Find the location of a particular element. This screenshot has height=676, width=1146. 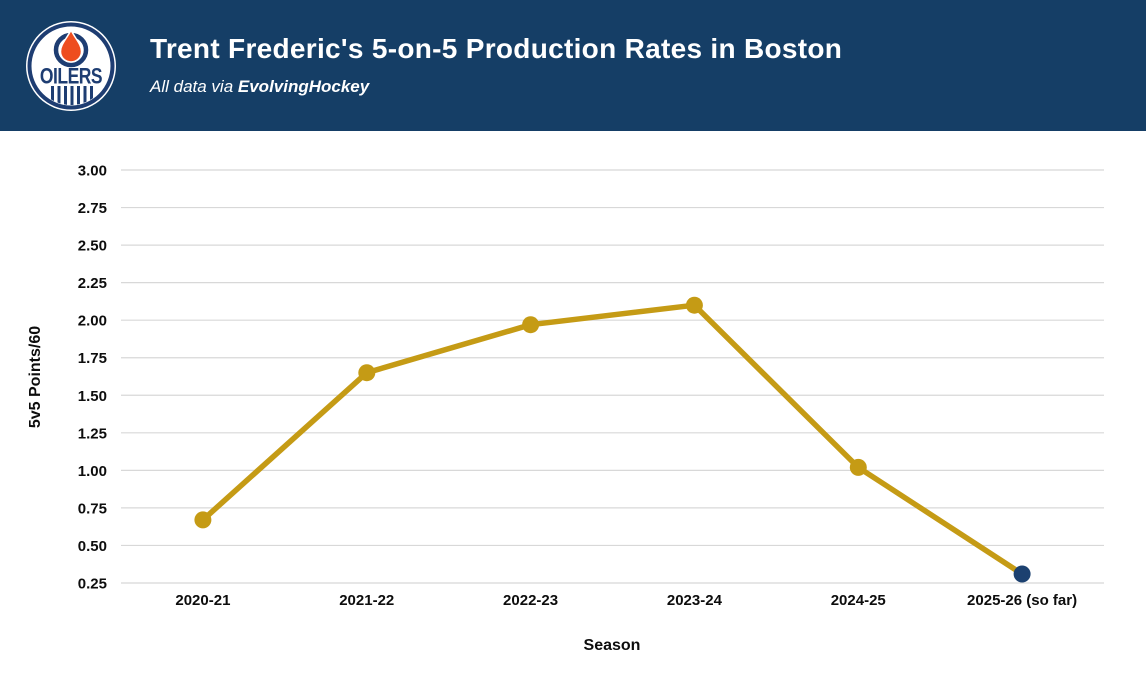

y-tick-label: 3.00 is located at coordinates (92, 171).